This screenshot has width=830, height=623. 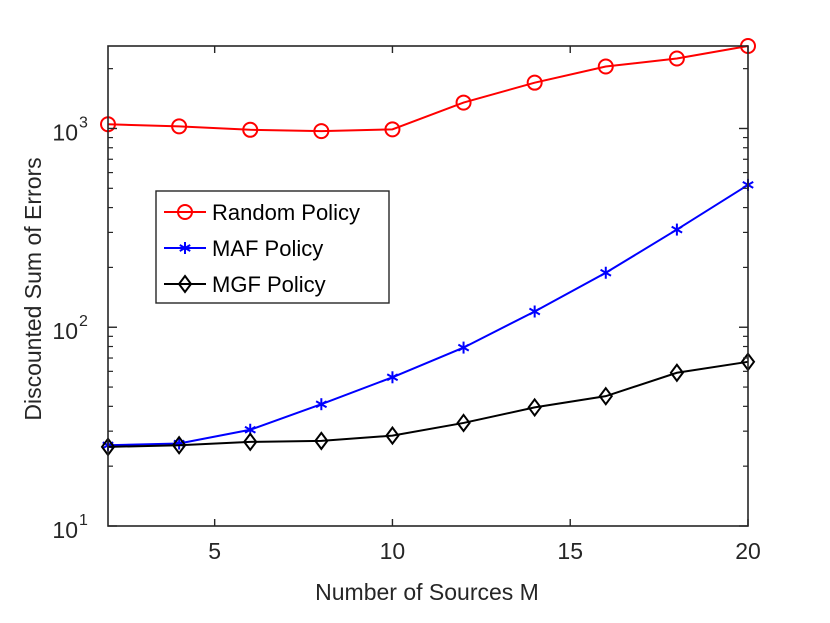 I want to click on y-tick-exponent: 3, so click(x=83, y=122).